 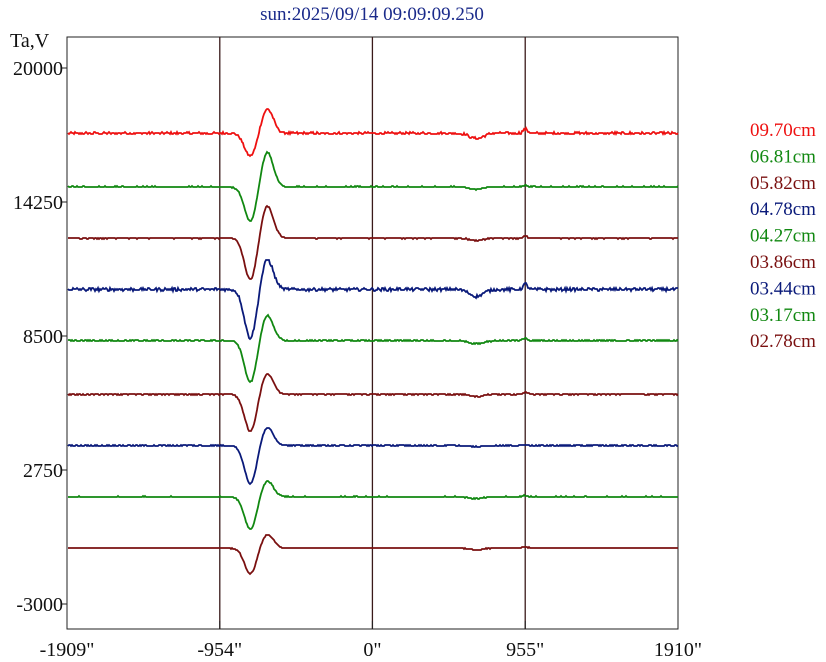 I want to click on series-line-03.86cm, so click(x=373, y=402).